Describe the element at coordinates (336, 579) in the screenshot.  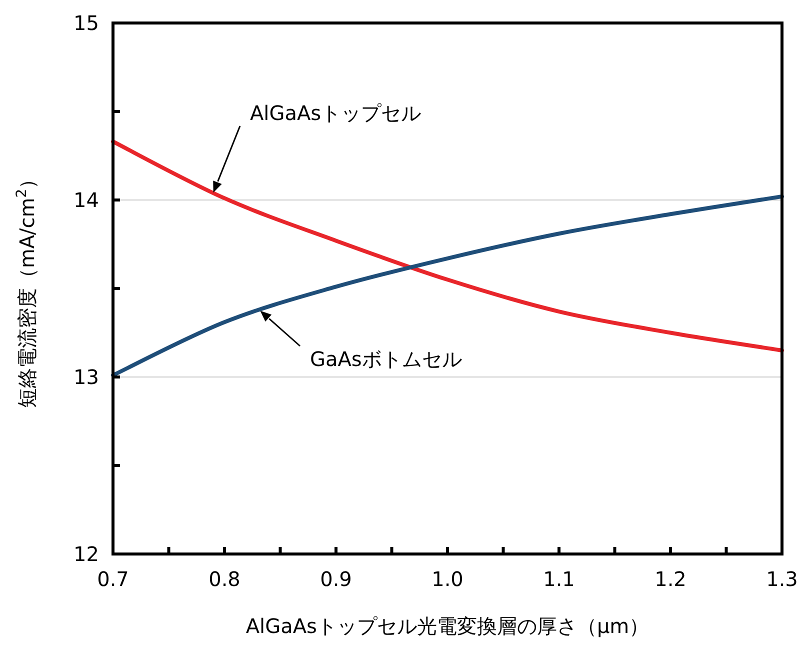
I see `x-tick-label: 0.9` at that location.